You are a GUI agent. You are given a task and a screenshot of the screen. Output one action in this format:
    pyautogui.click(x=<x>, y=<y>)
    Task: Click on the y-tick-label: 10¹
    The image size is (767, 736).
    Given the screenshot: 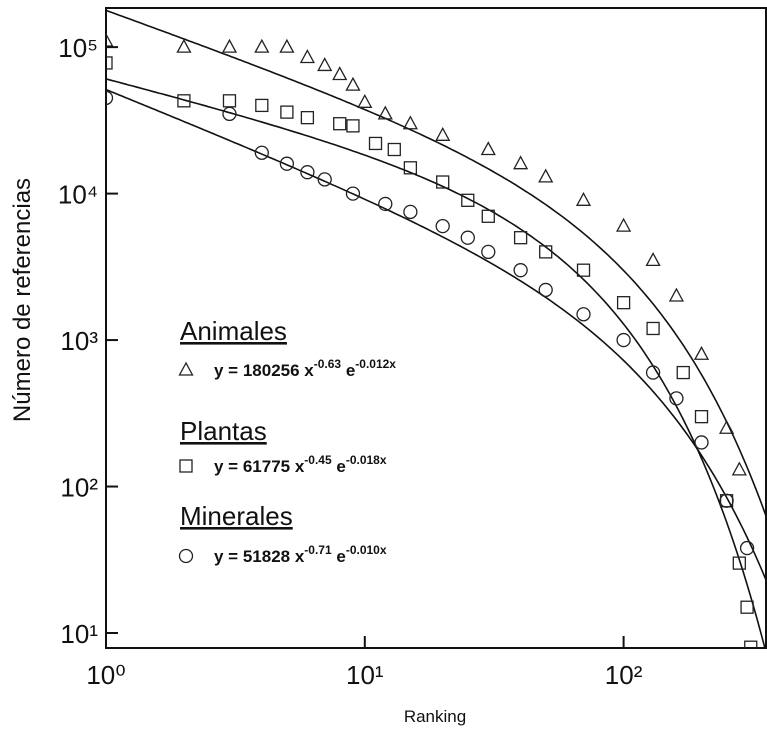 What is the action you would take?
    pyautogui.click(x=79, y=634)
    